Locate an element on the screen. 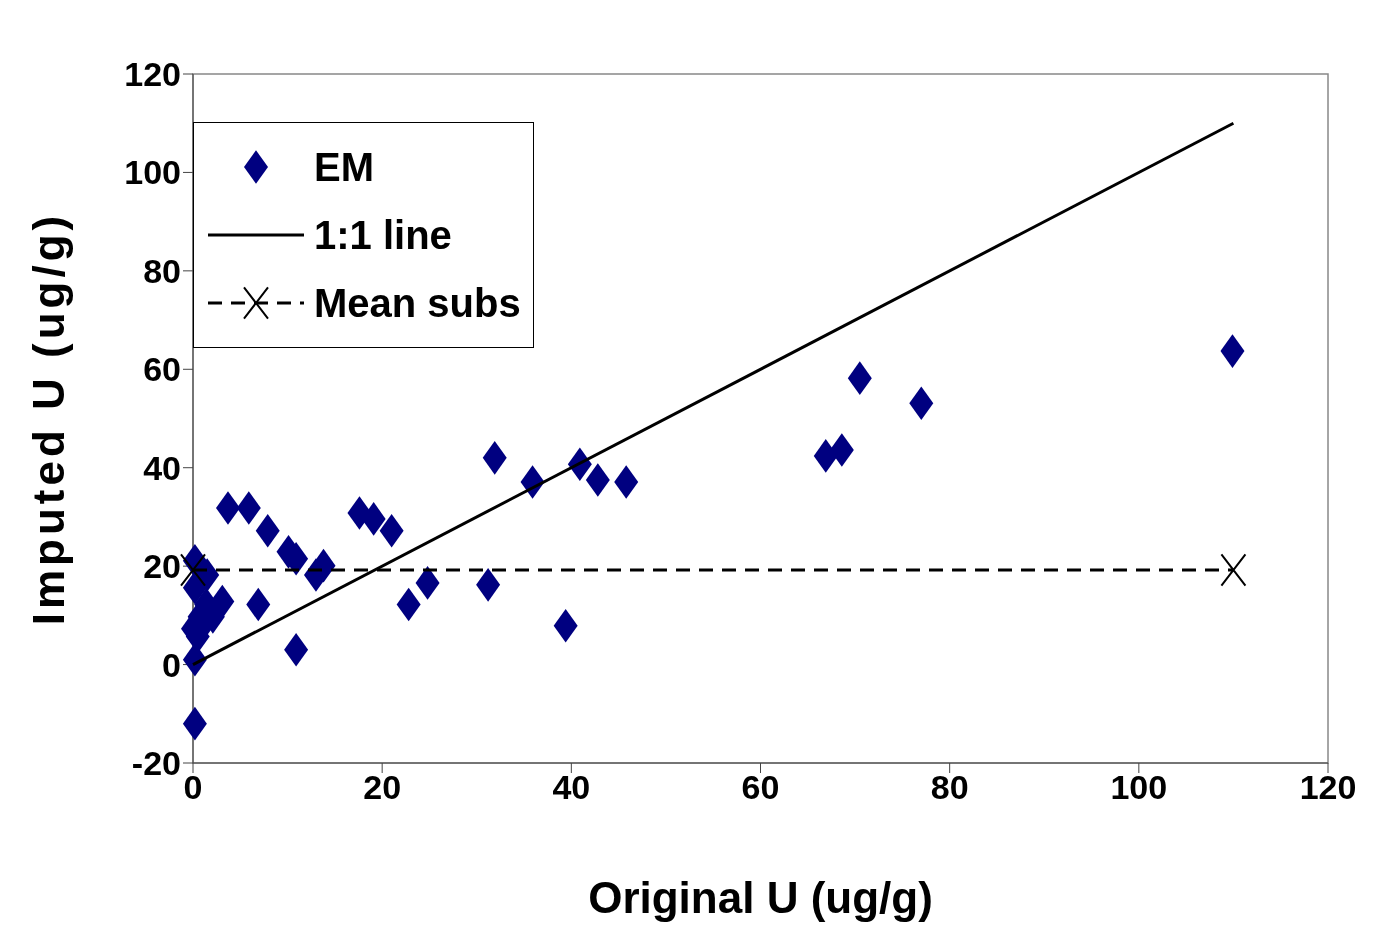 This screenshot has width=1387, height=949. y-tick-label: 40 is located at coordinates (162, 467).